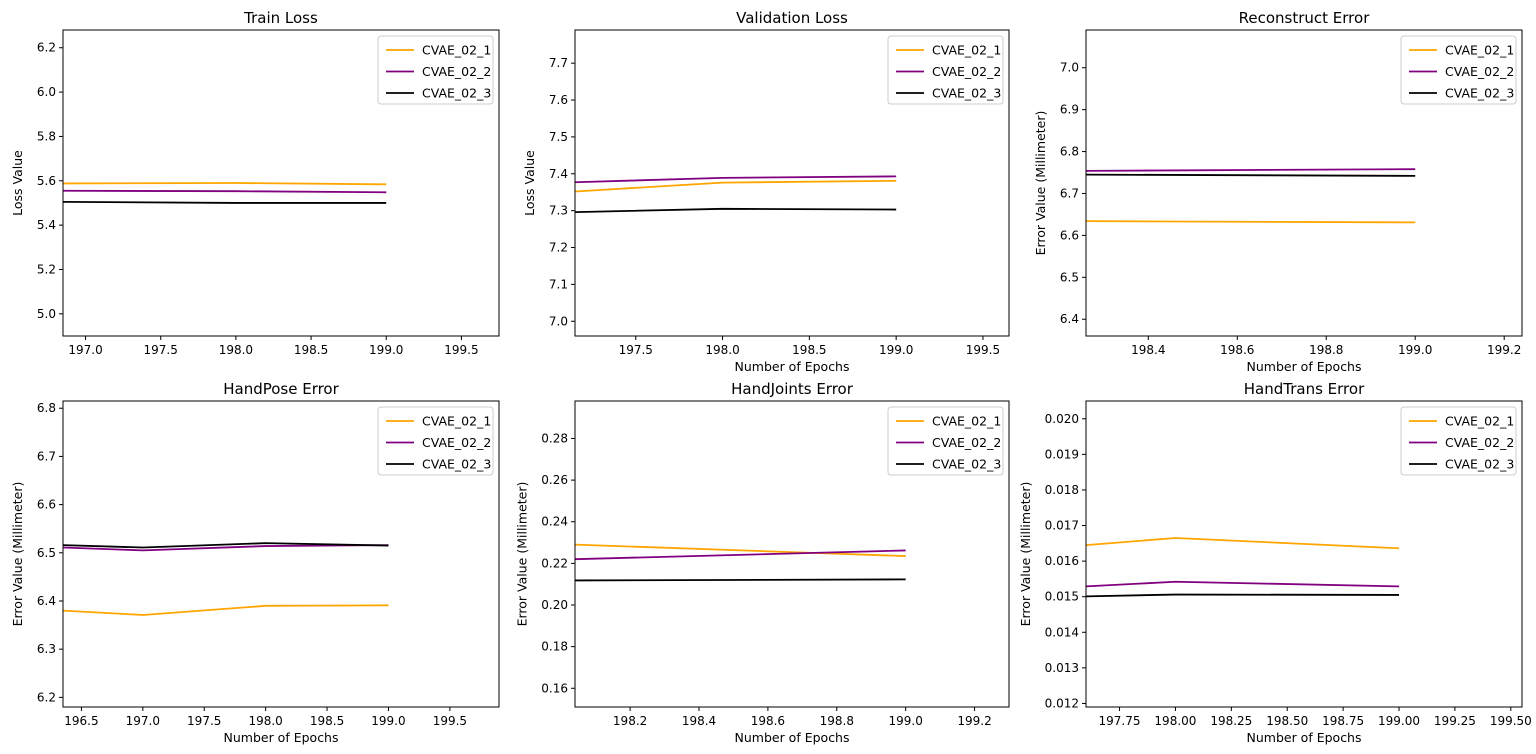 Image resolution: width=1536 pixels, height=754 pixels. I want to click on y-tick-label: 5.0, so click(46, 314).